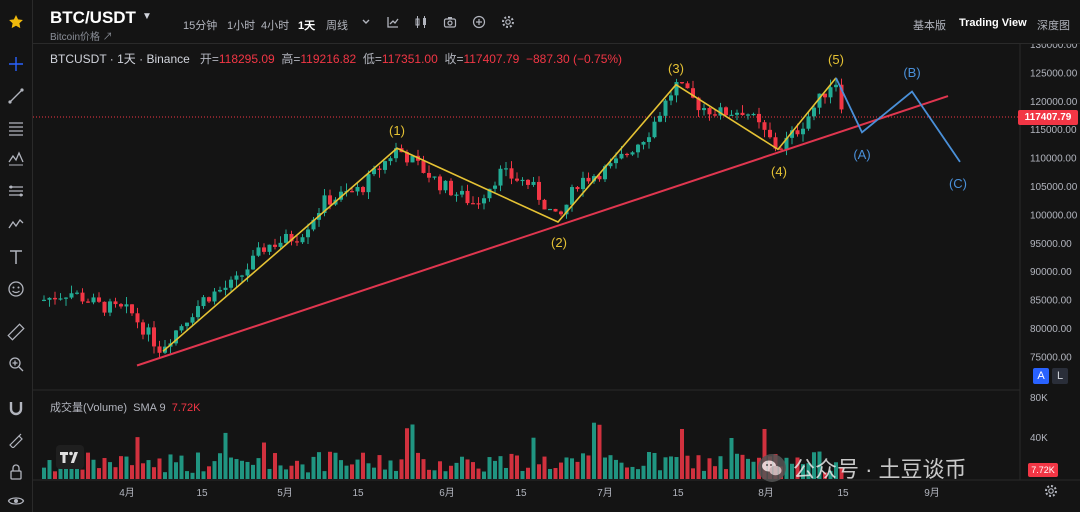 The image size is (1080, 512). What do you see at coordinates (246, 59) in the screenshot?
I see `open-value: 118295.09` at bounding box center [246, 59].